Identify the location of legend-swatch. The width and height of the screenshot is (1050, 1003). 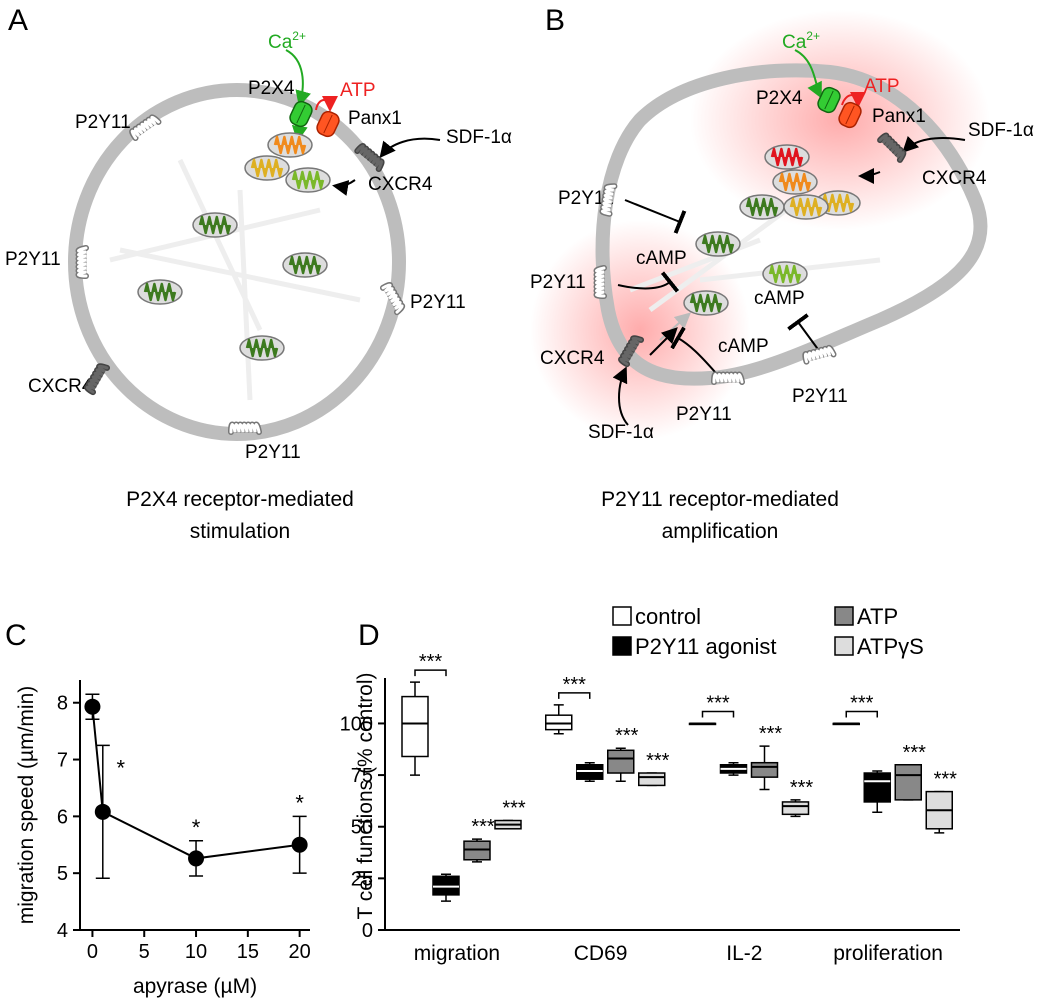
(622, 646).